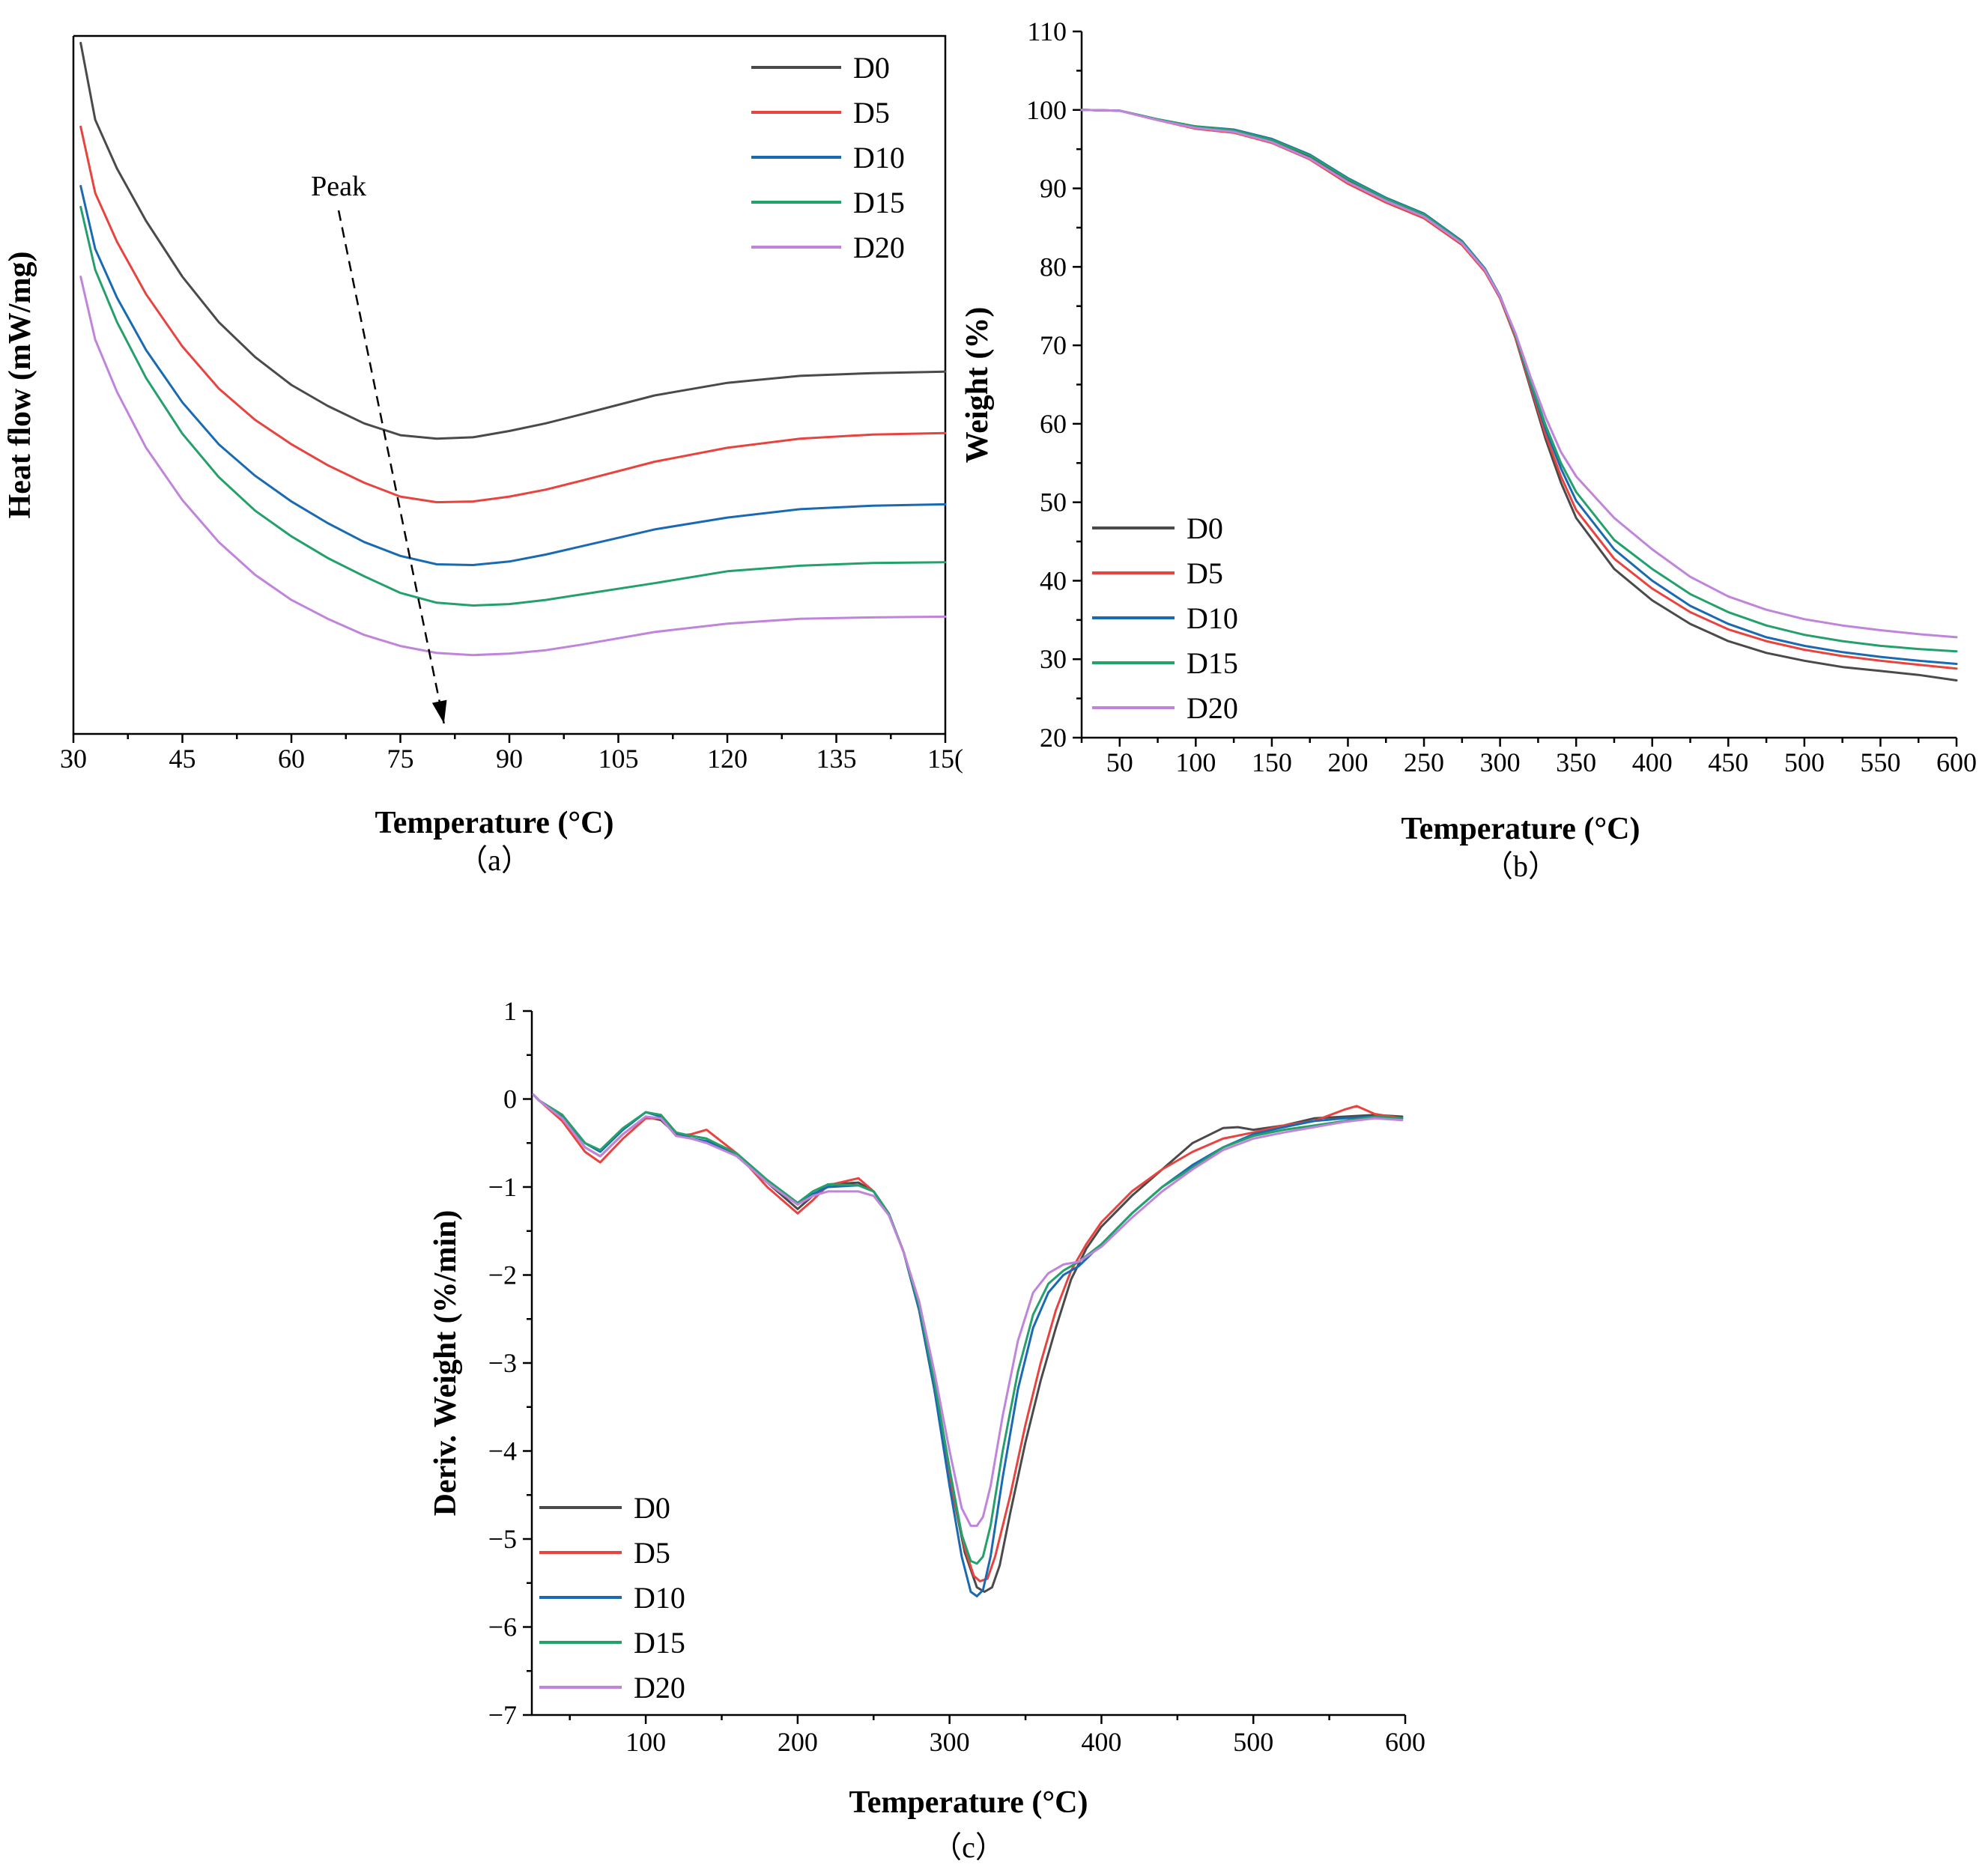 The image size is (1988, 1876). Describe the element at coordinates (1119, 762) in the screenshot. I see `x-tick-label: 50` at that location.